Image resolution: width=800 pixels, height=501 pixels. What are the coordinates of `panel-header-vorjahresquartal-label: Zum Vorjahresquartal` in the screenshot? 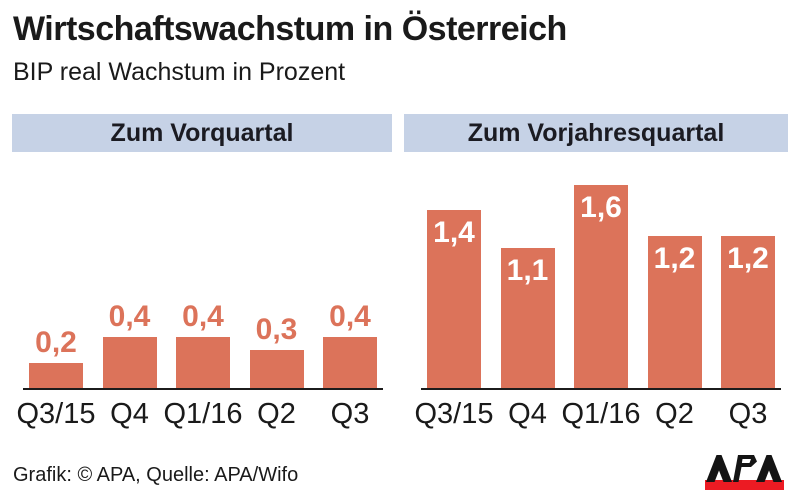 It's located at (596, 132).